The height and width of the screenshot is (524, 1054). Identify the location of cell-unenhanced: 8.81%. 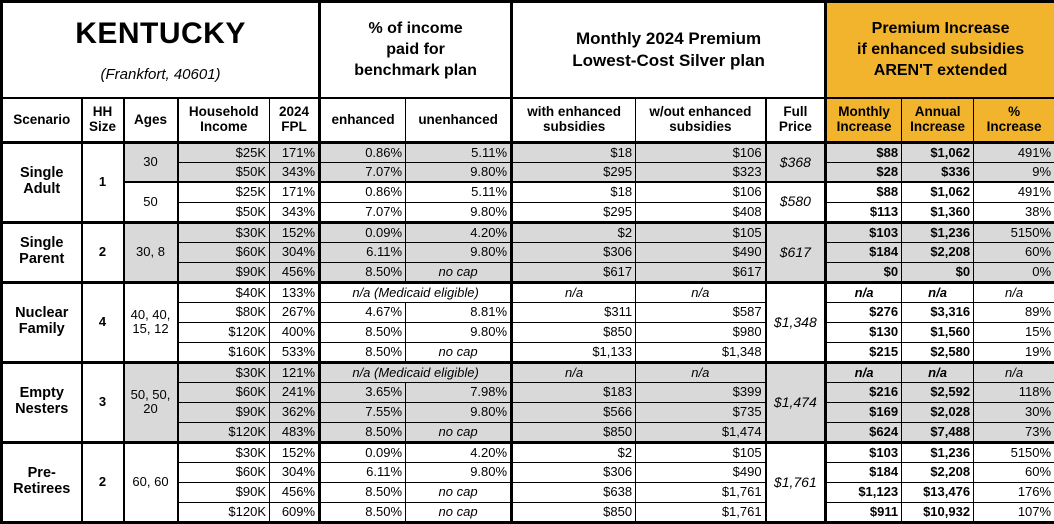
(459, 312).